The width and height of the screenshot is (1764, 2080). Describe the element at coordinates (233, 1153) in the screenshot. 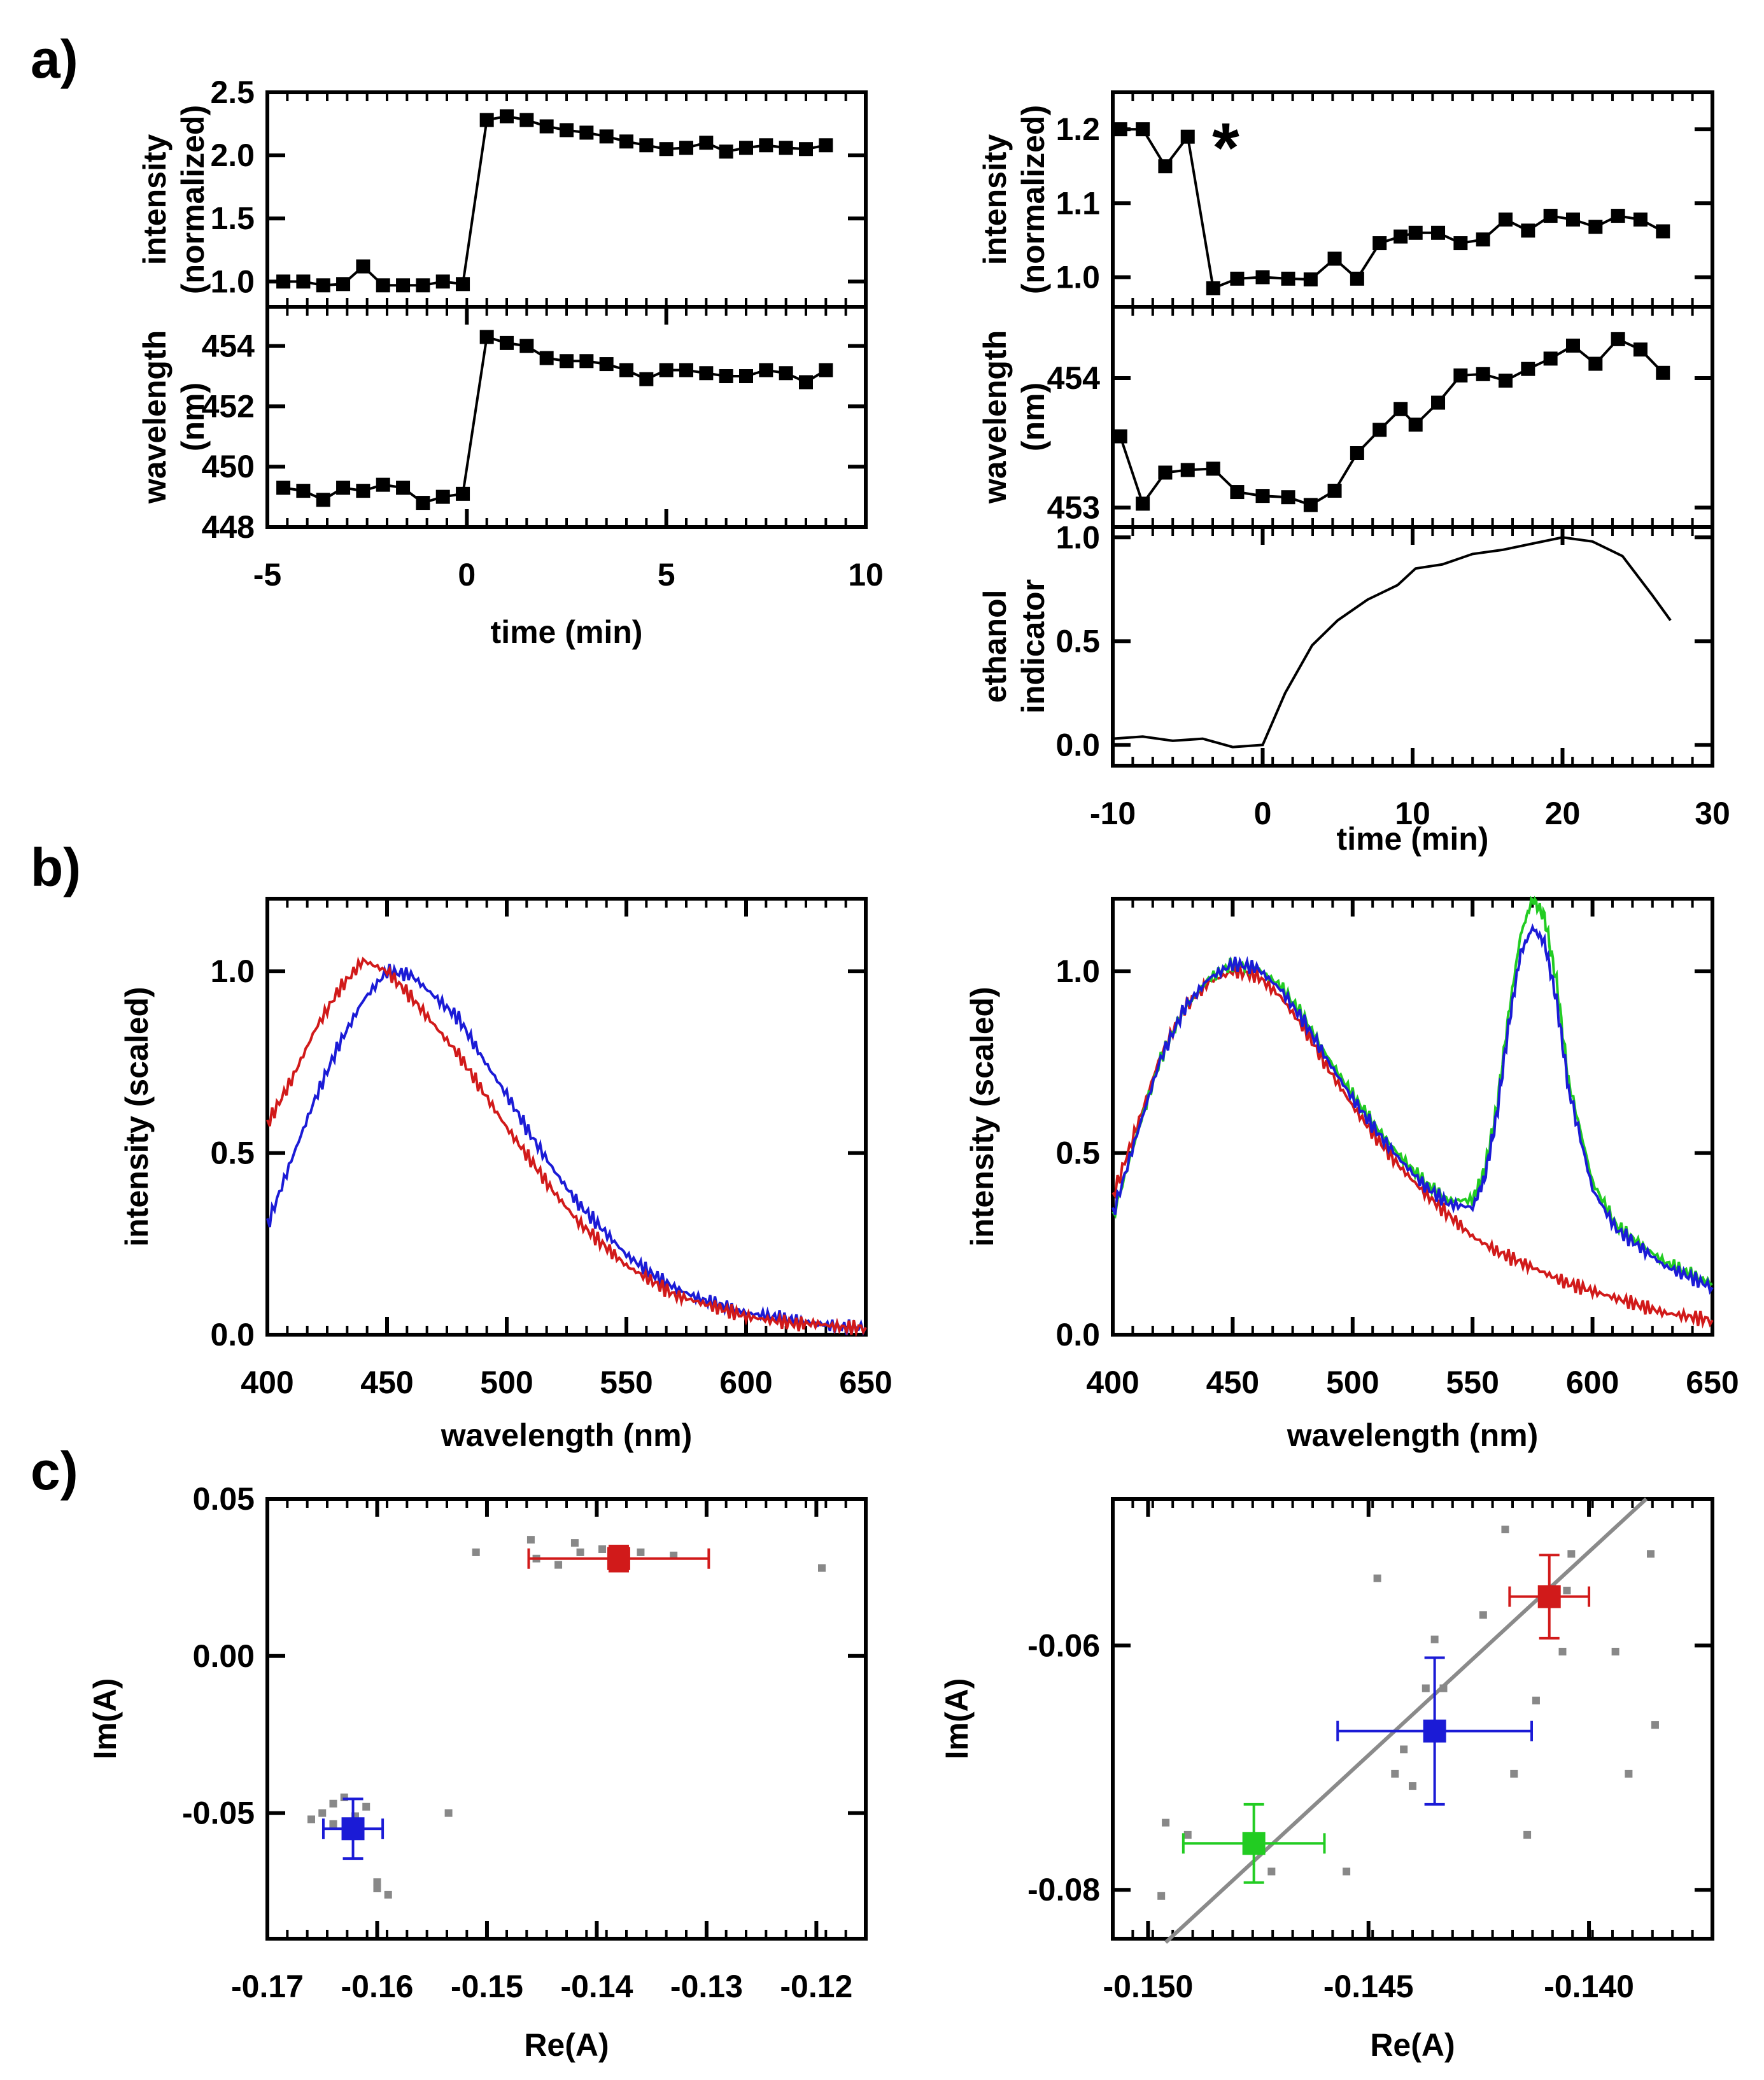

I see `b-left-ytick-label: 0.5` at that location.